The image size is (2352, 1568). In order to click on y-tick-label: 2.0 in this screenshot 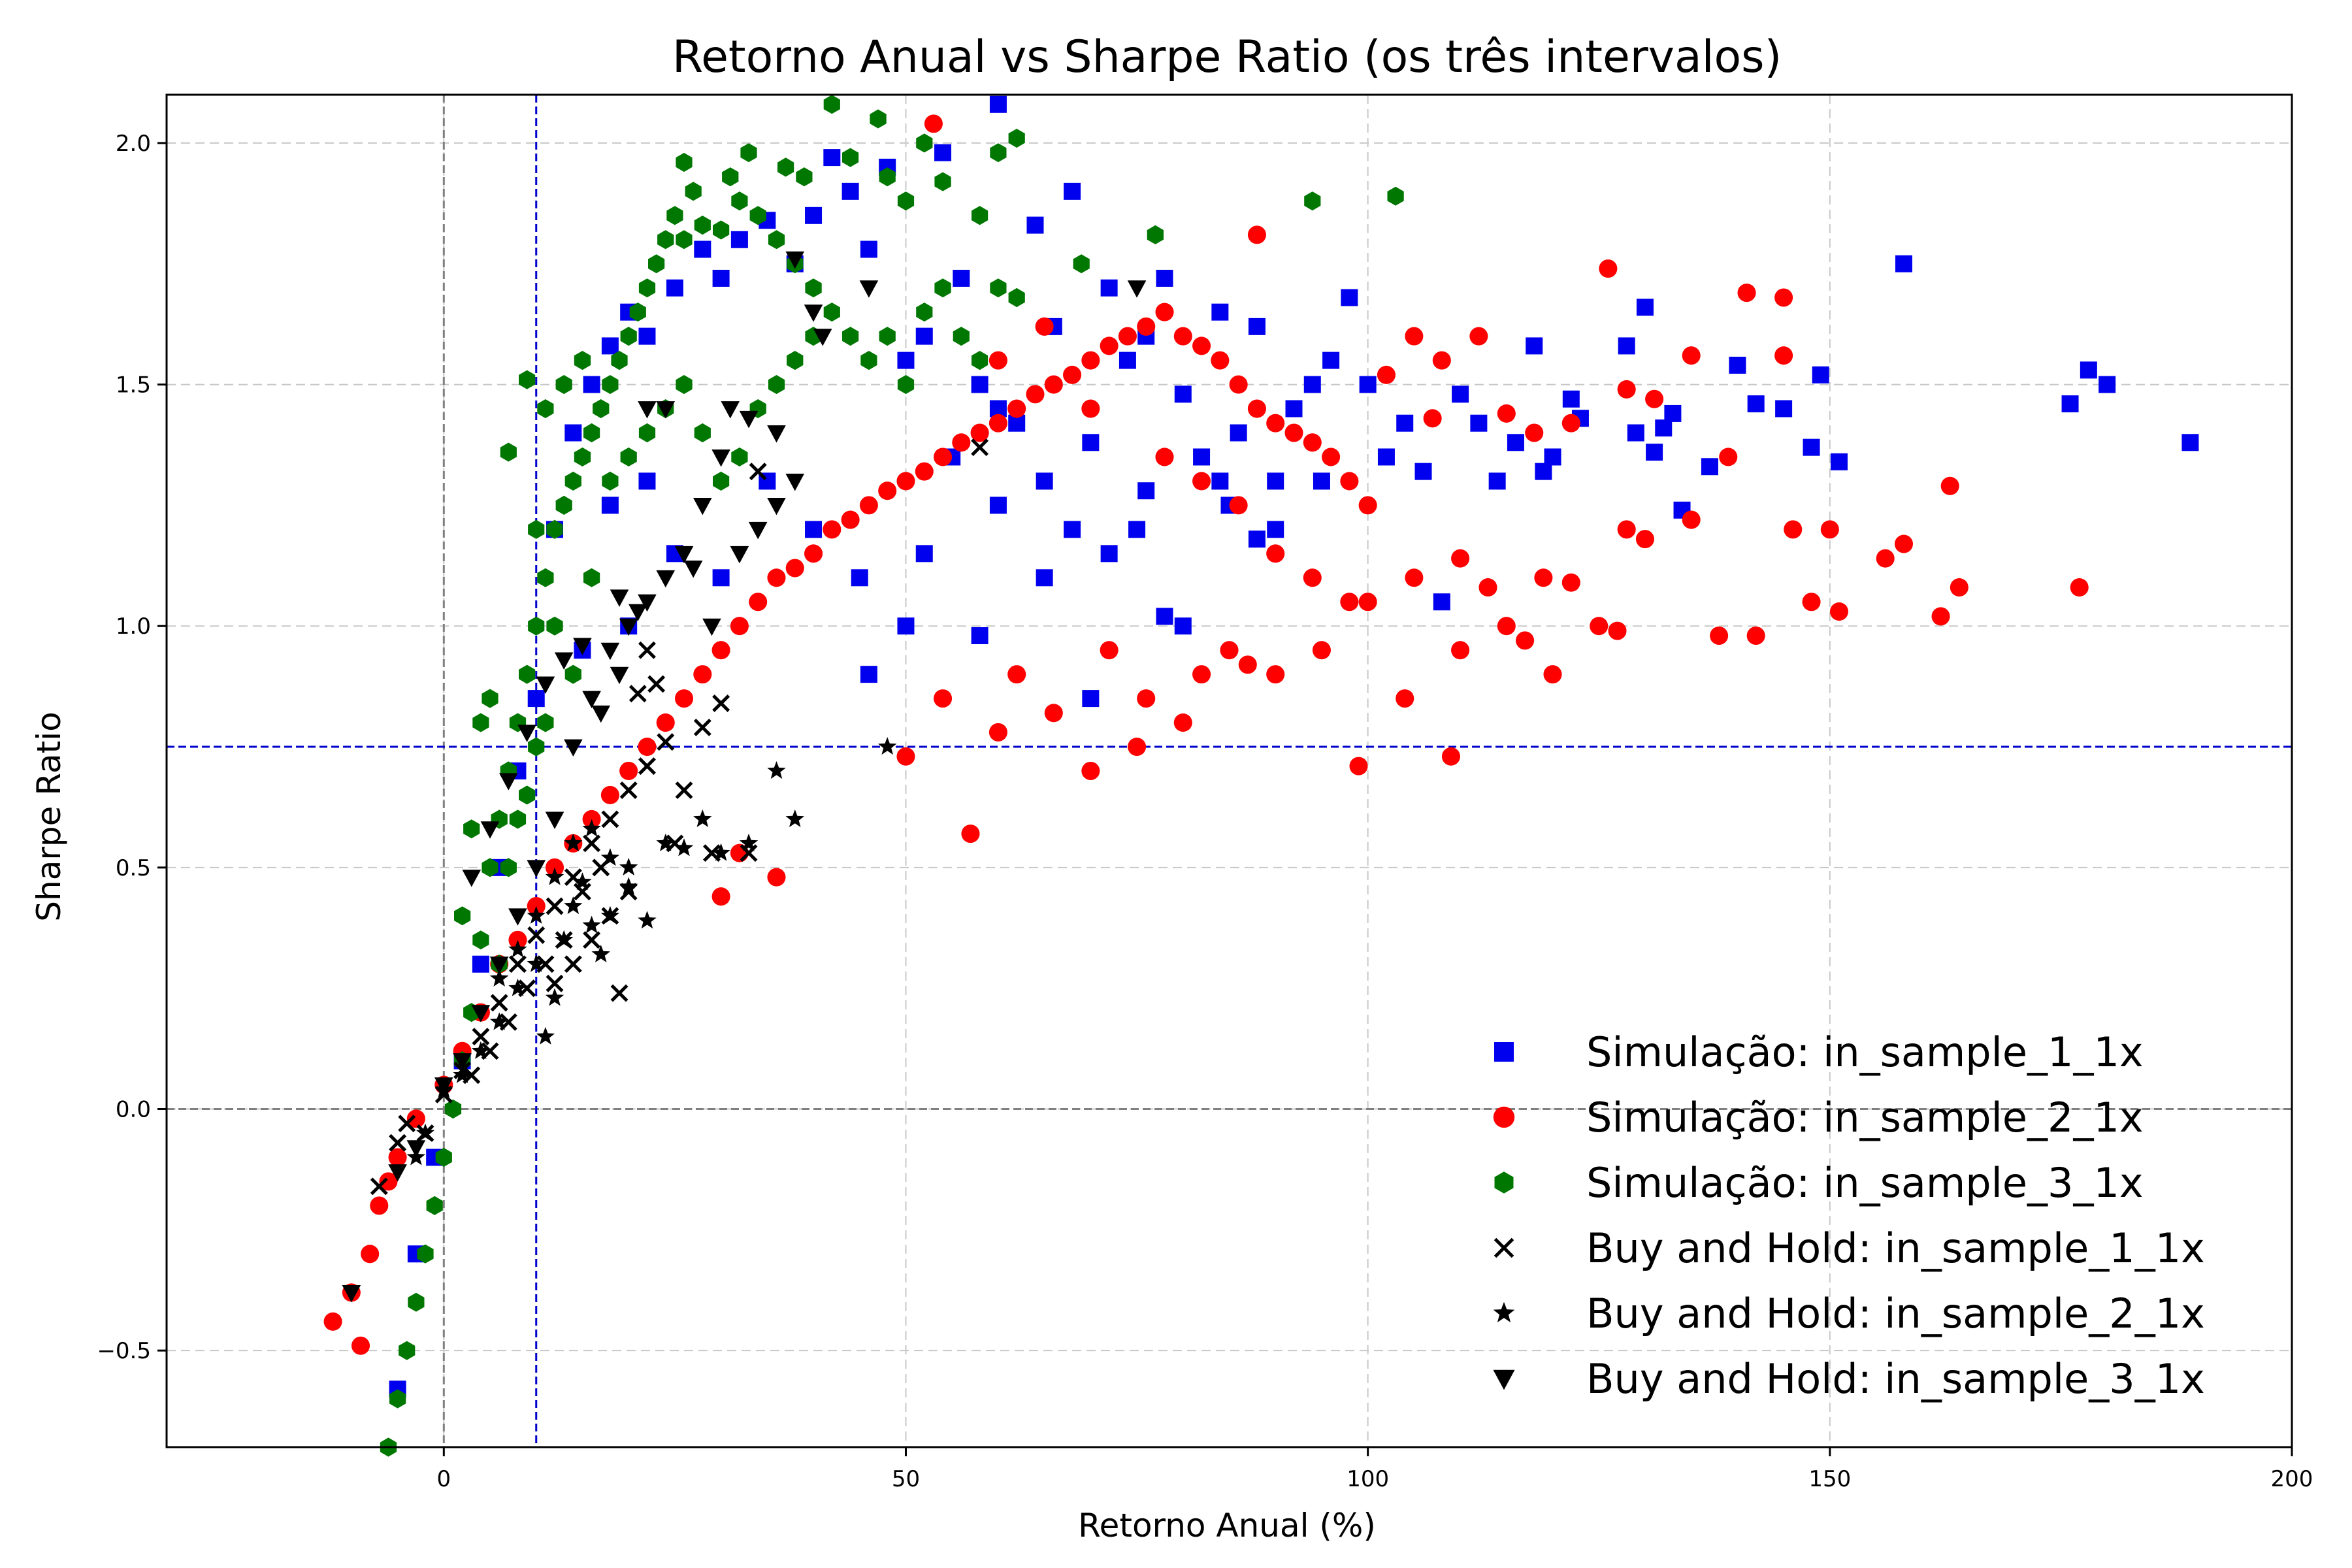, I will do `click(133, 144)`.